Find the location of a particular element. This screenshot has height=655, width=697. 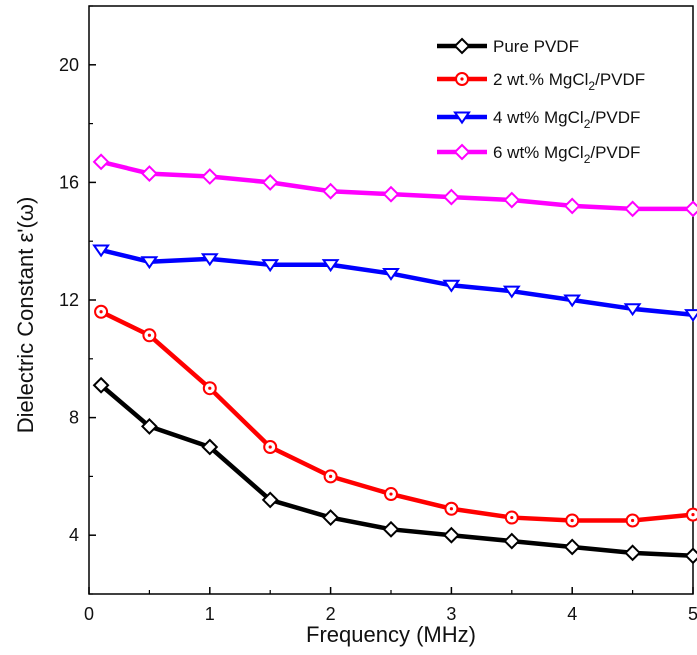

y-tick-label: 12 is located at coordinates (69, 300).